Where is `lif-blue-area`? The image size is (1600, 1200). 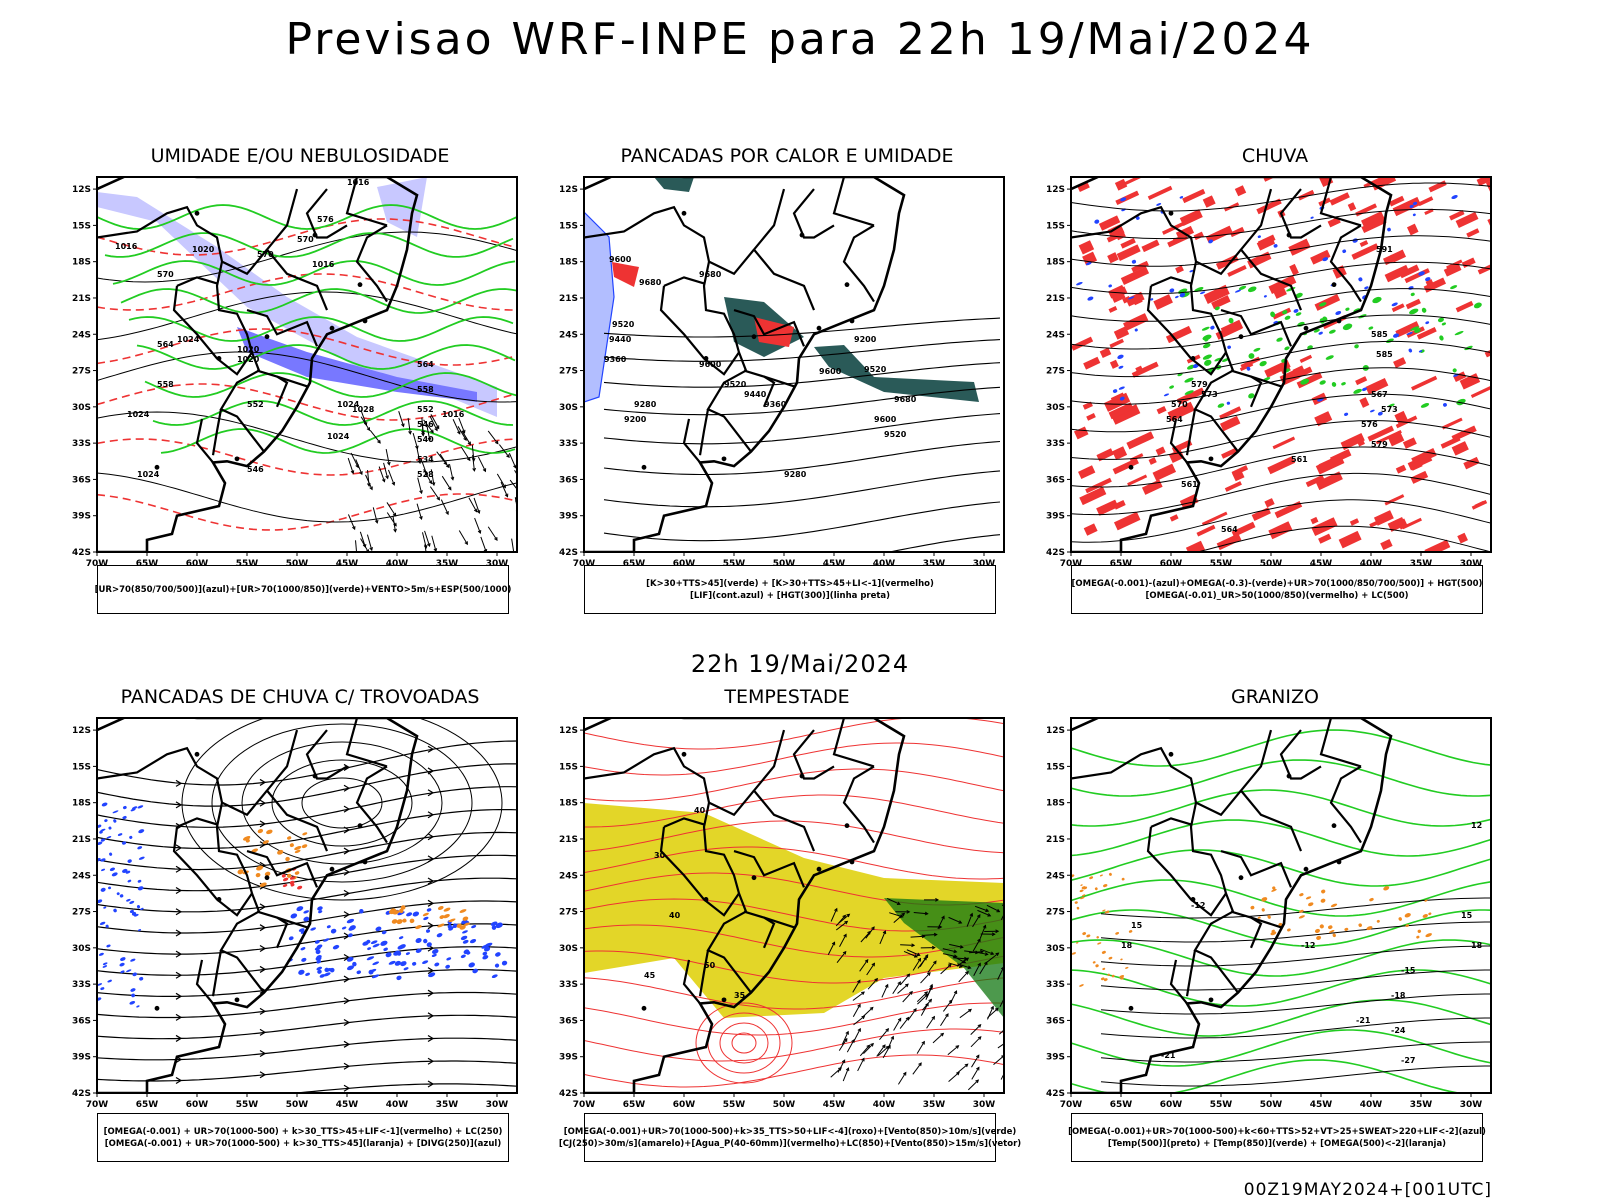
lif-blue-area is located at coordinates (599, 307).